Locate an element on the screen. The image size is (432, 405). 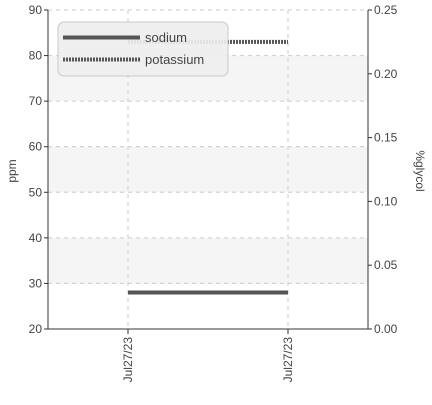
right-axis-ticks: 0.00 0.05 0.10 0.15 0.20 0.25 is located at coordinates (383, 169).